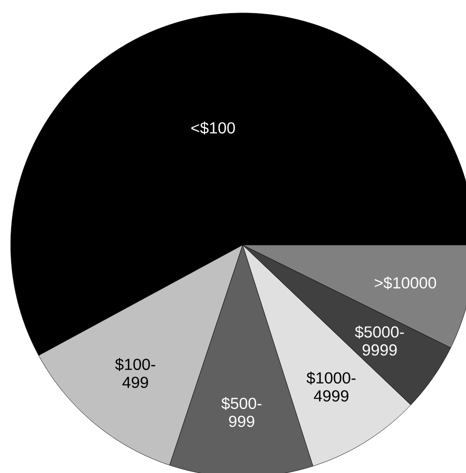 The height and width of the screenshot is (473, 466). Describe the element at coordinates (405, 283) in the screenshot. I see `slice-label: >$10000` at that location.